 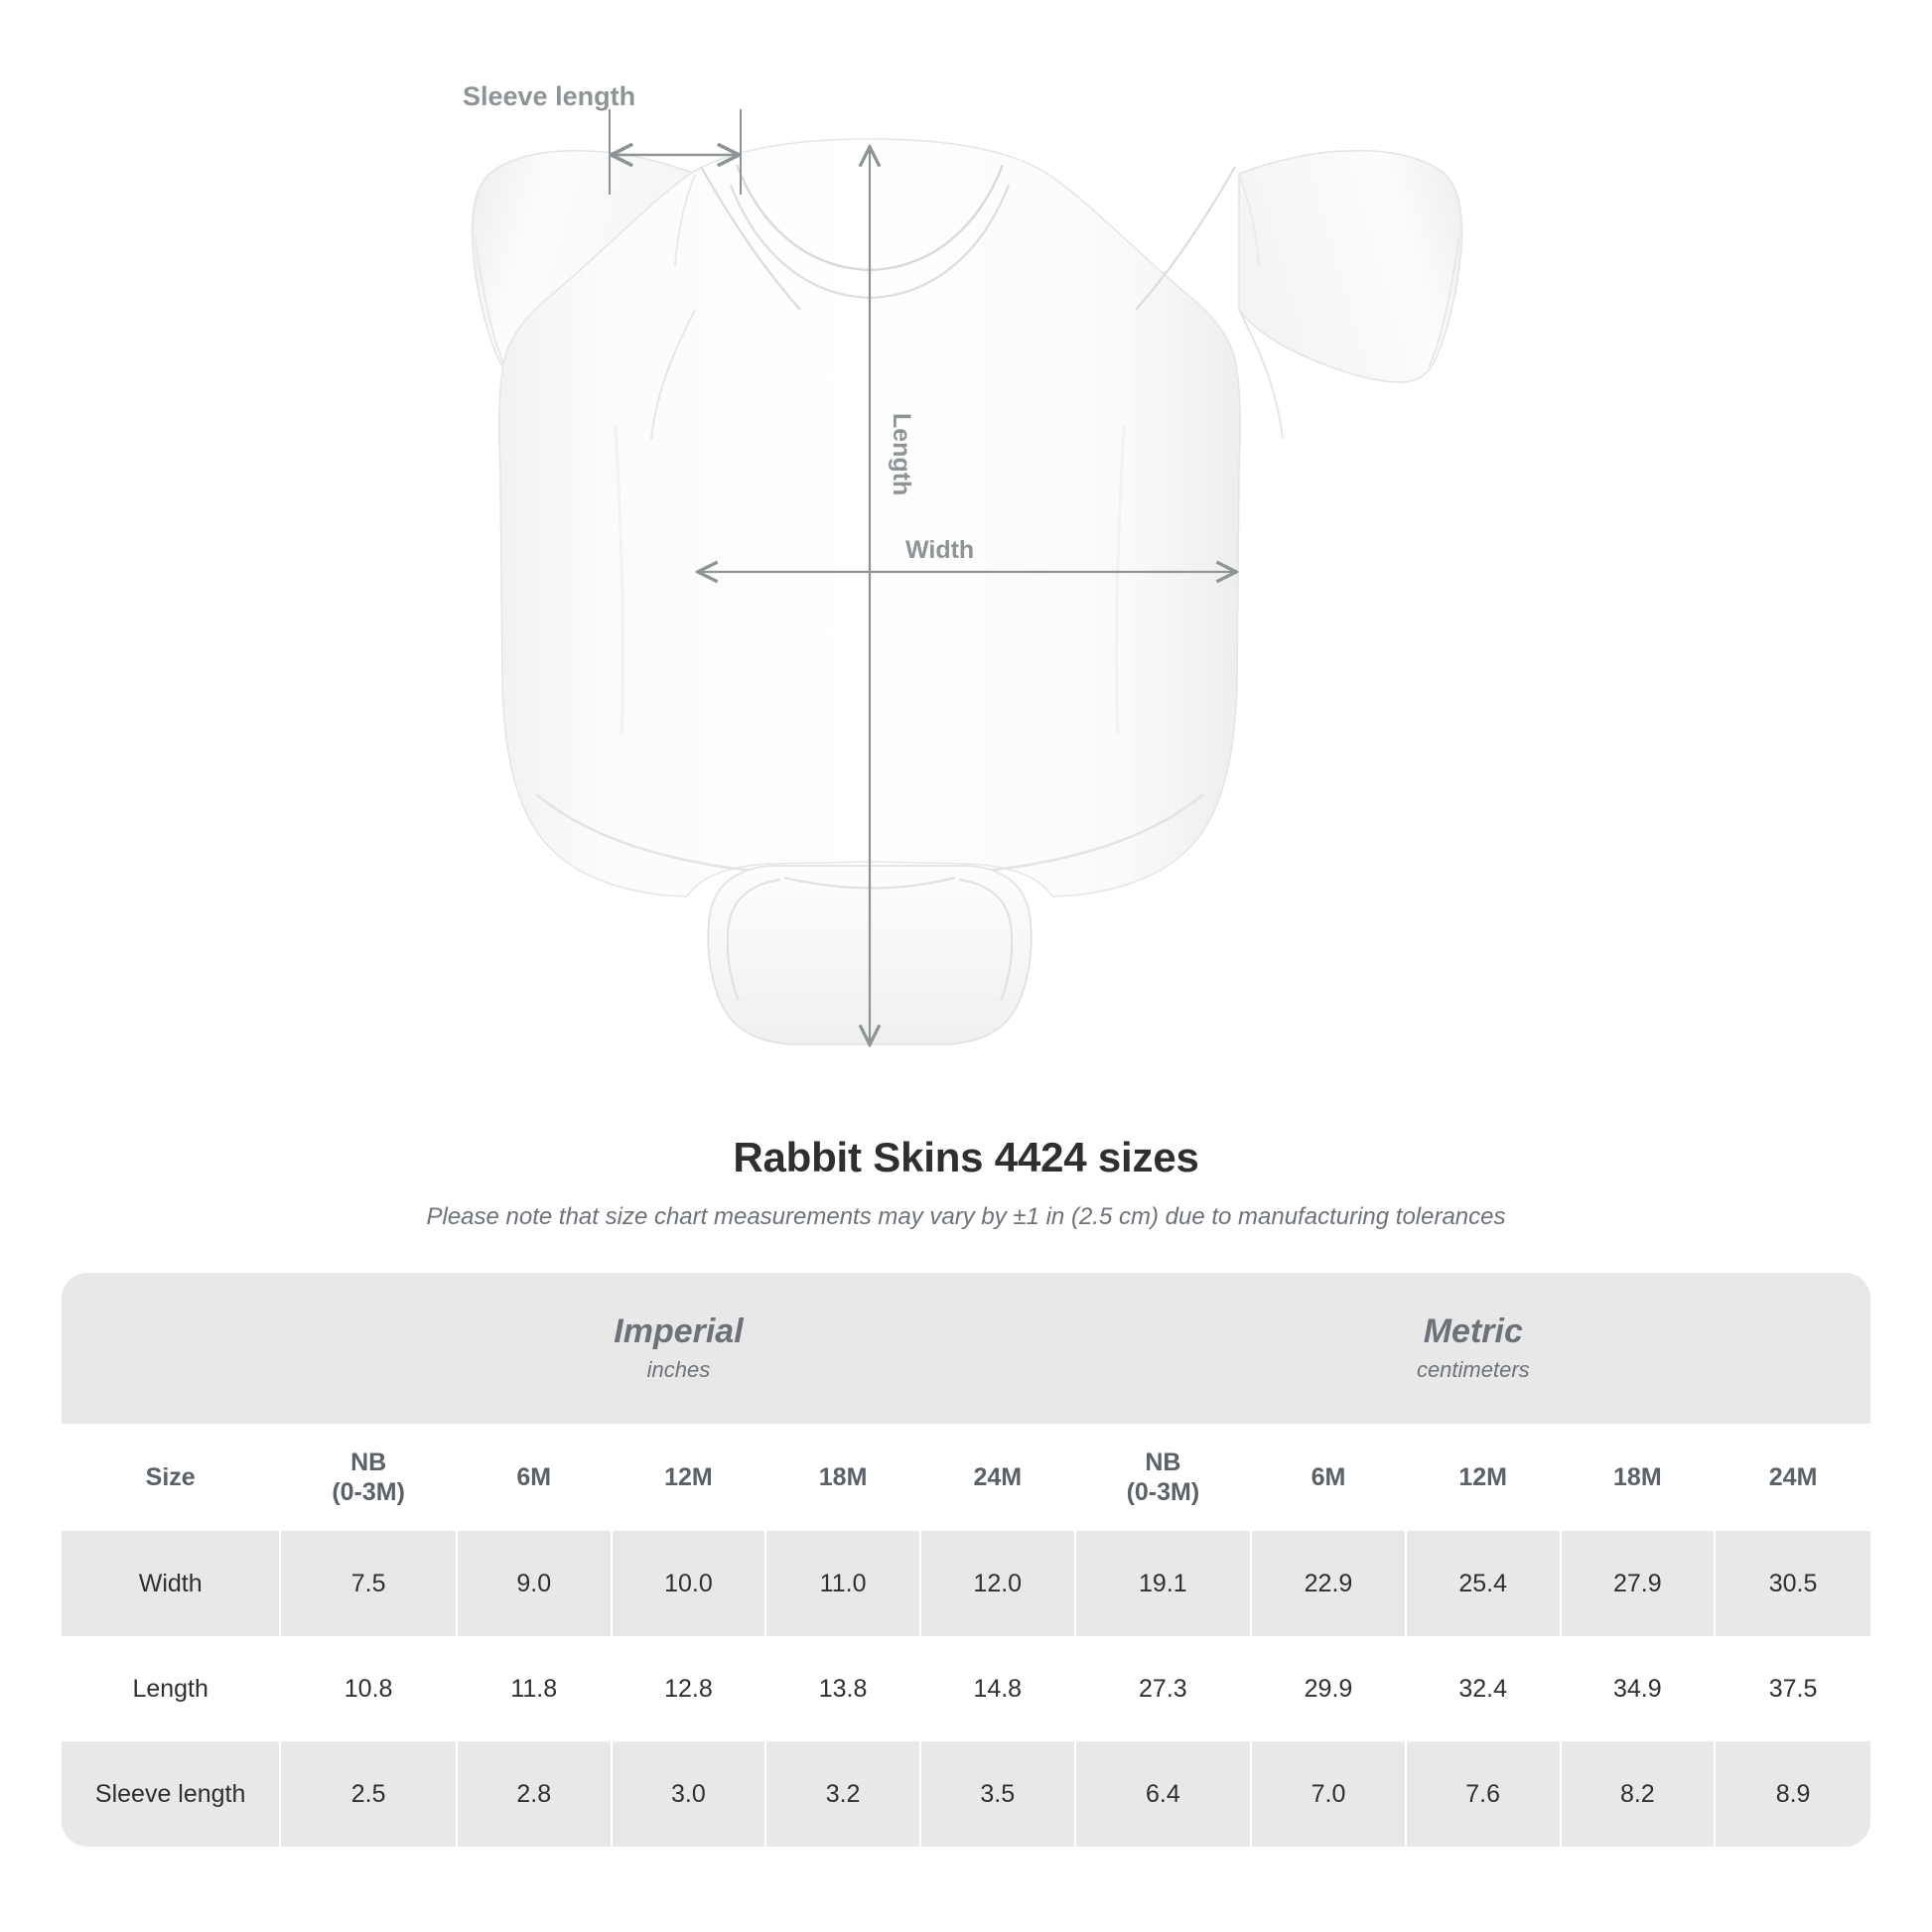 I want to click on cell-sleeve-6: 7.0, so click(x=1329, y=1794).